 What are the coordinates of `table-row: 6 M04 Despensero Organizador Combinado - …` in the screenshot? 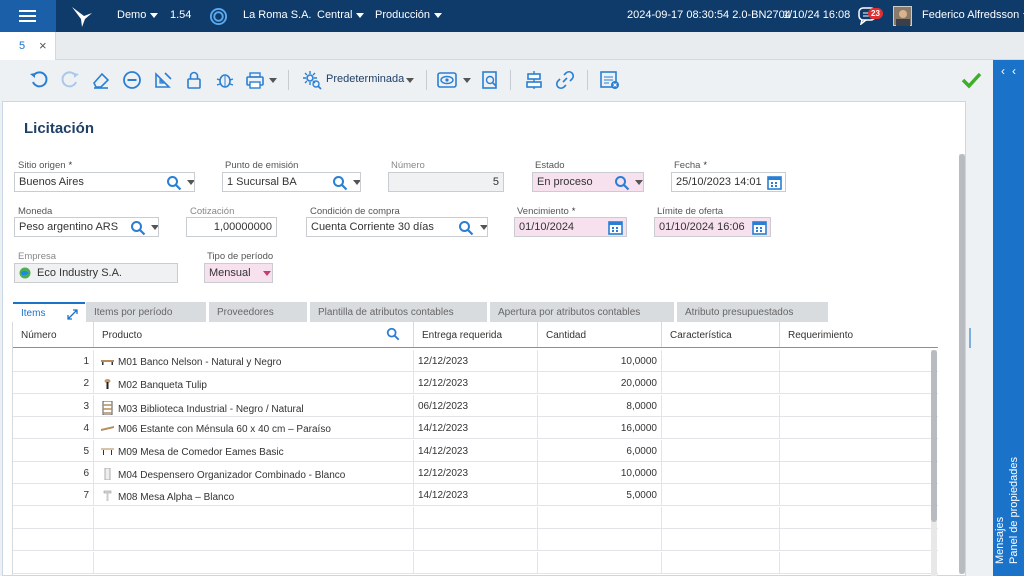 It's located at (475, 473).